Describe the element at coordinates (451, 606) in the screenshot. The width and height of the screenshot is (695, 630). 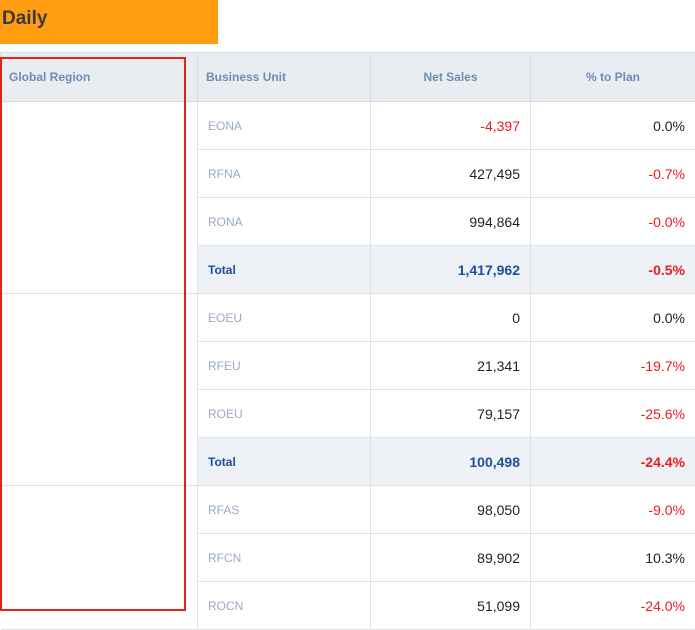
I see `value-cell: 51,099` at that location.